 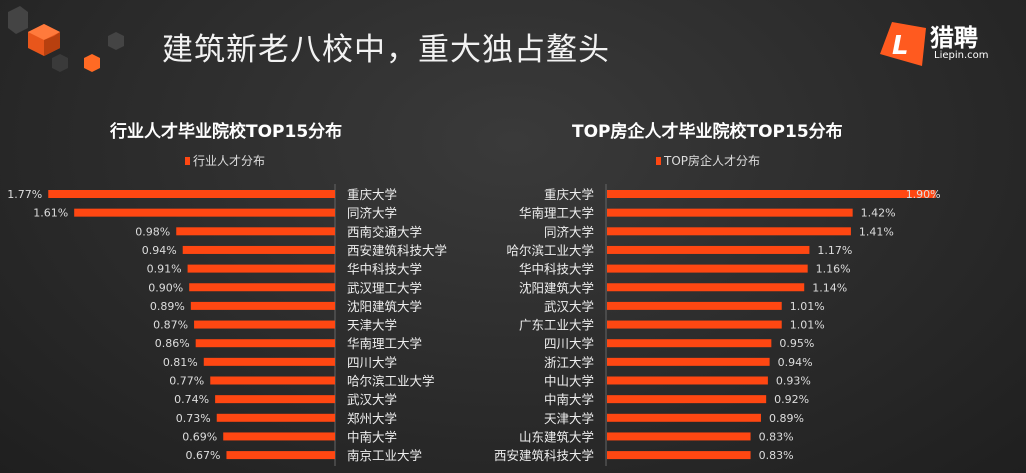 What do you see at coordinates (923, 194) in the screenshot?
I see `data-label: 1.90%` at bounding box center [923, 194].